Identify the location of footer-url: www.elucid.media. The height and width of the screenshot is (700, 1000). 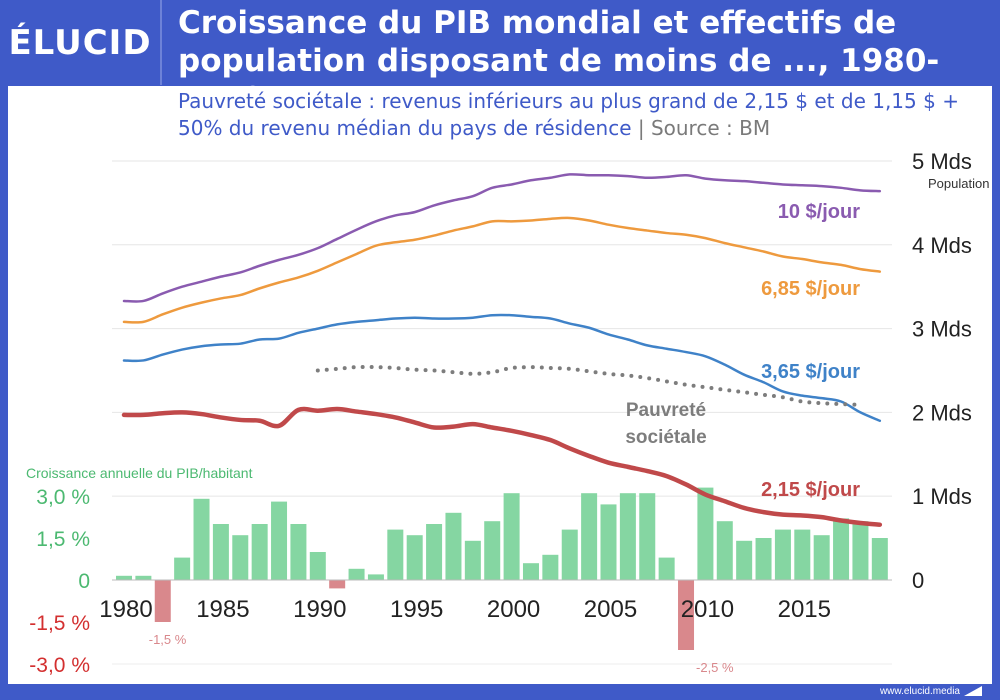
(919, 691).